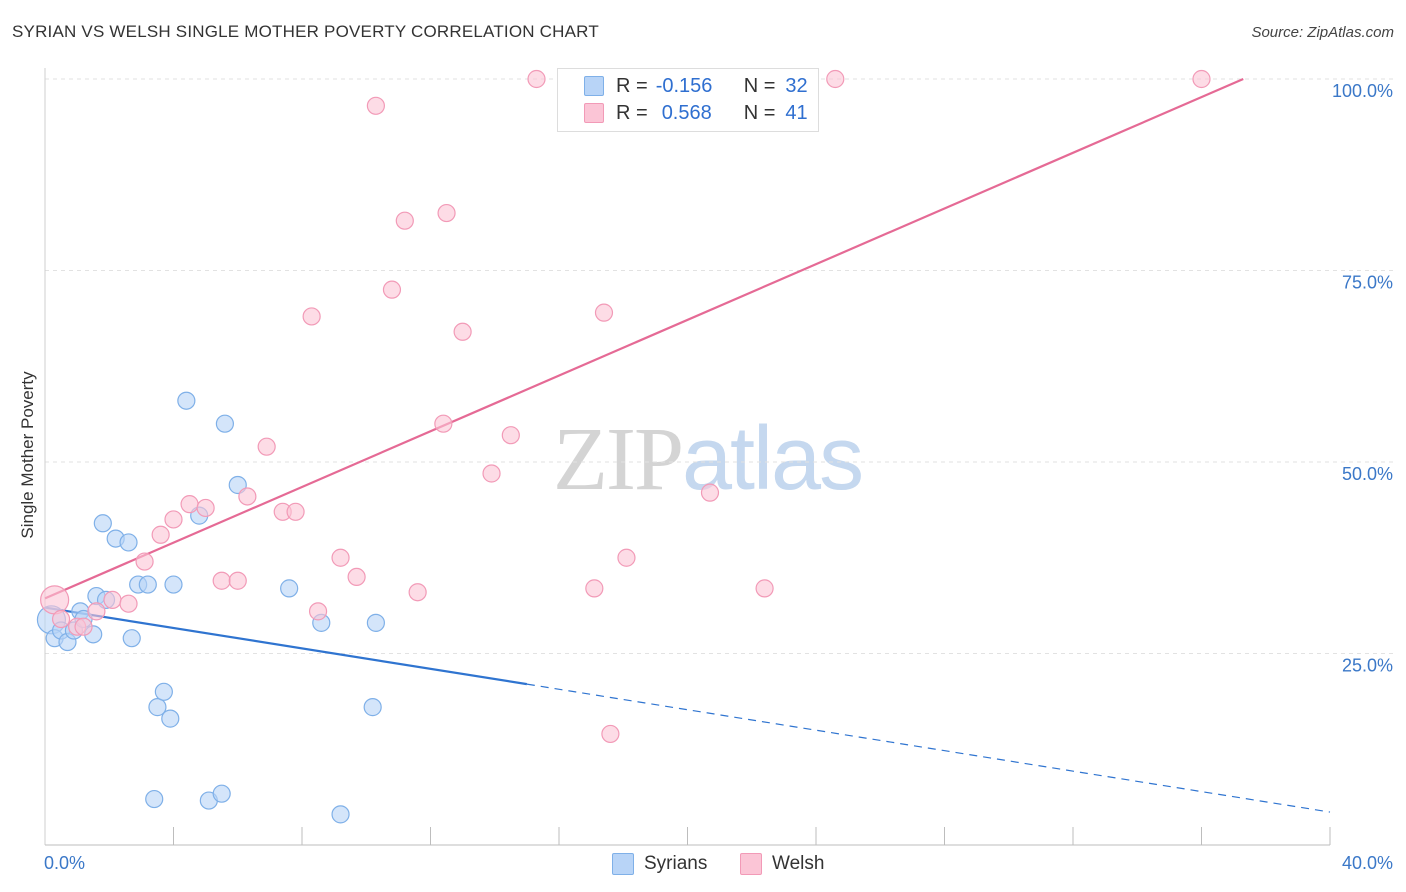 This screenshot has height=892, width=1406. I want to click on source-label: Source: ZipAtlas.com, so click(1322, 32).